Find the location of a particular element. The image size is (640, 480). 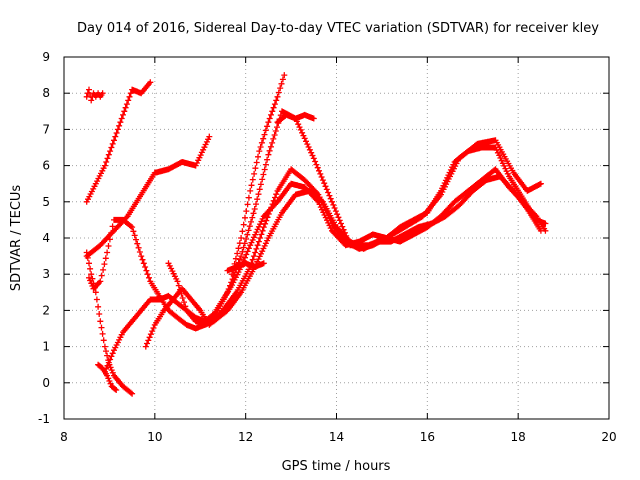

series-track-l is located at coordinates (245, 267).